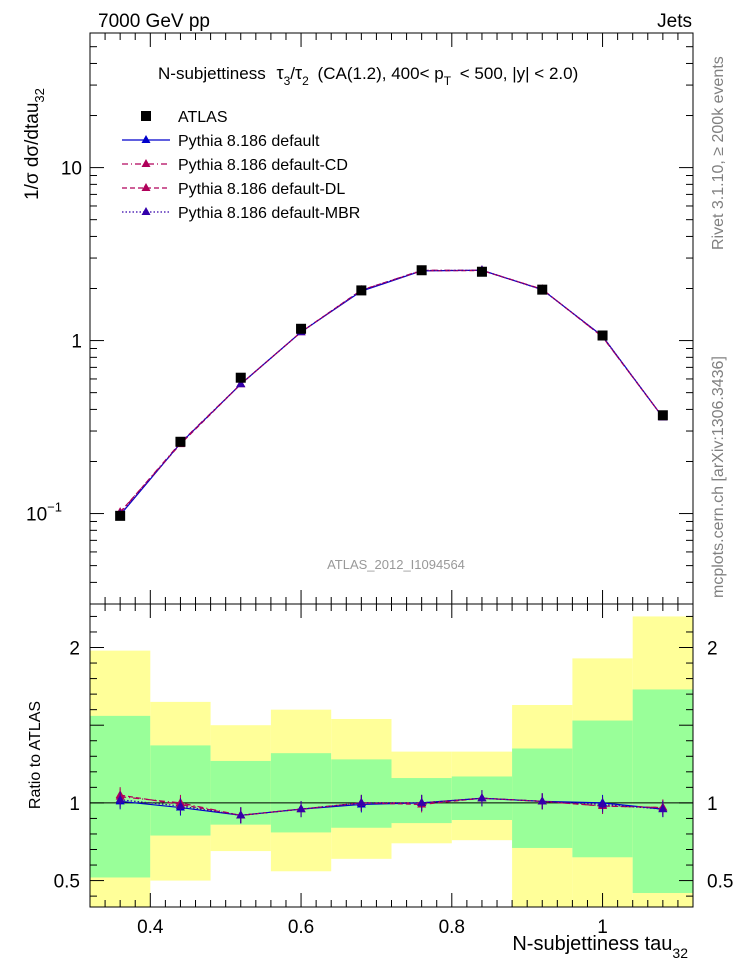 The height and width of the screenshot is (972, 746). Describe the element at coordinates (74, 649) in the screenshot. I see `ratio-y-tick-label: 2` at that location.